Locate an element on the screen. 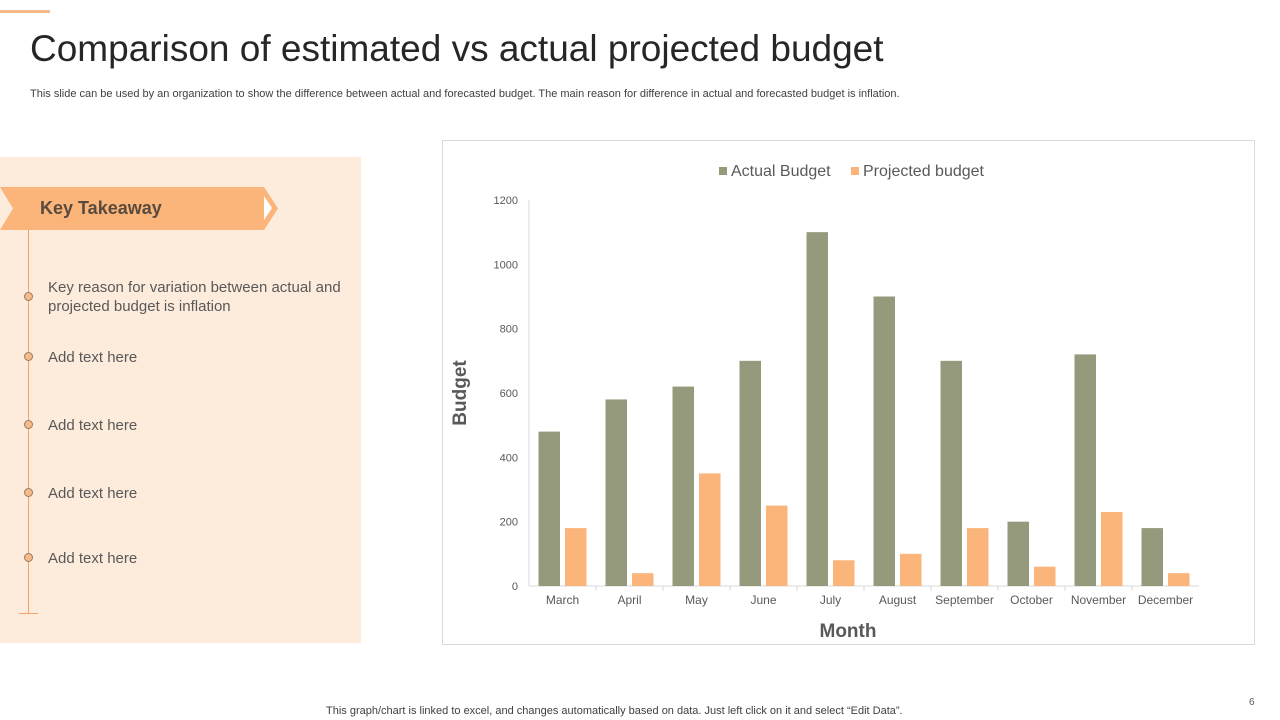 The width and height of the screenshot is (1280, 720). timeline-foot is located at coordinates (28, 613).